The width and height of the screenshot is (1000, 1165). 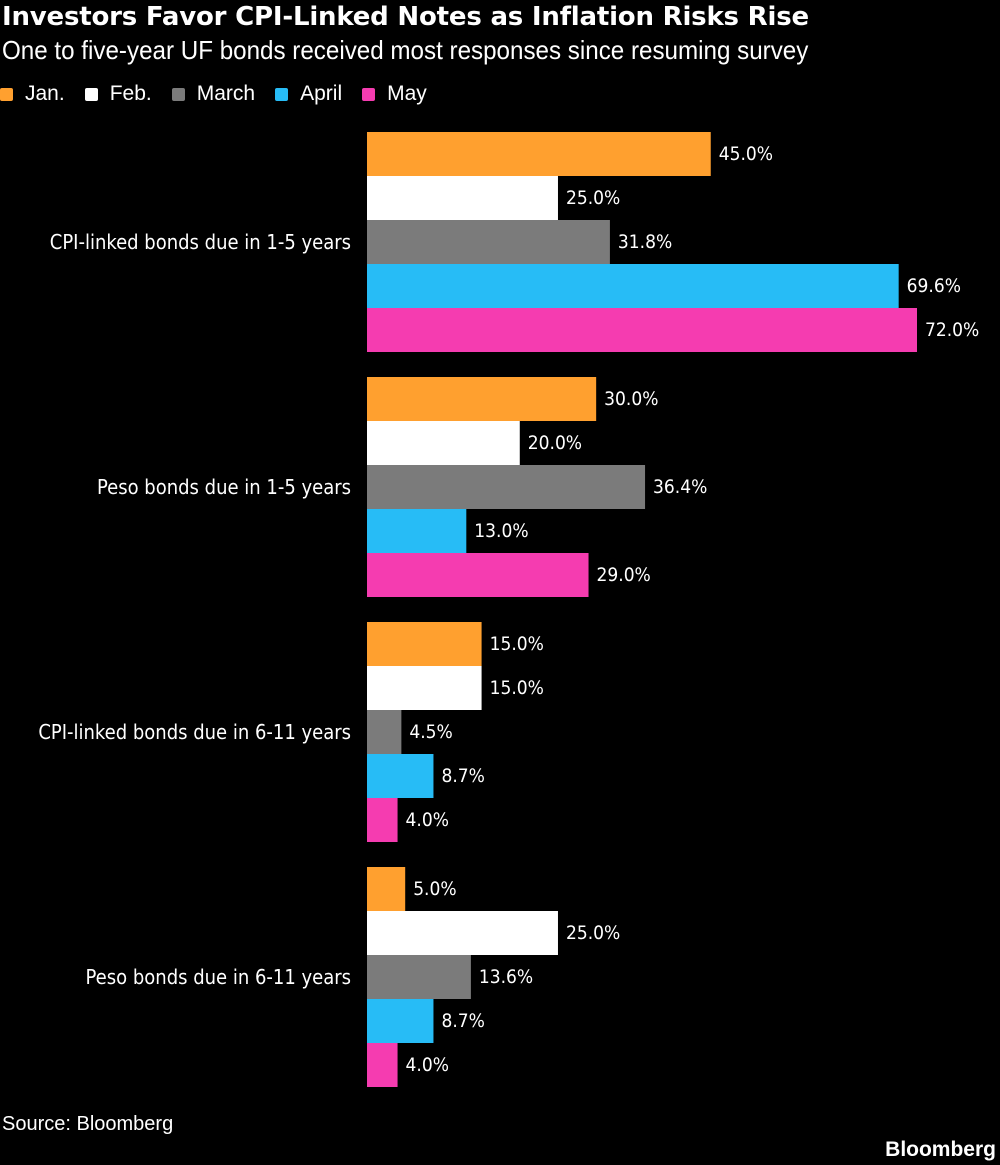 I want to click on legend-item: May, so click(x=394, y=94).